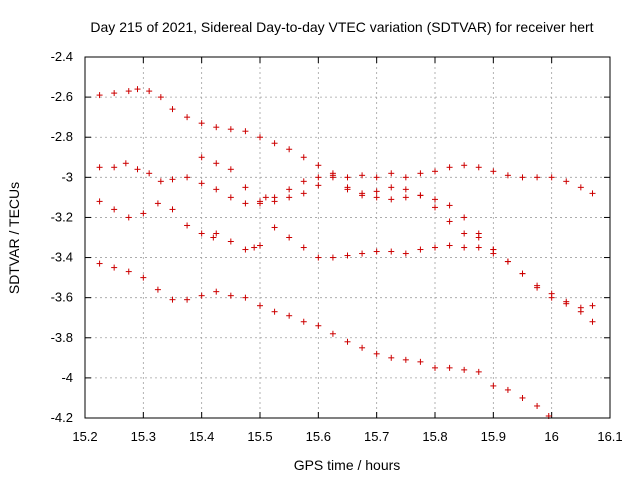  I want to click on x-tick-label: 15.4, so click(201, 436).